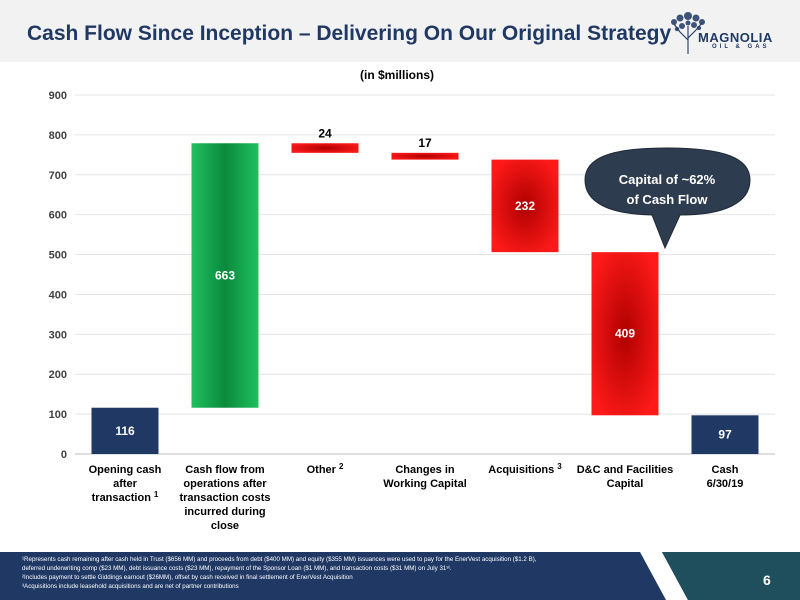  Describe the element at coordinates (58, 275) in the screenshot. I see `y-axis: 0 100 200 300 400 500 600 700 800 900` at that location.